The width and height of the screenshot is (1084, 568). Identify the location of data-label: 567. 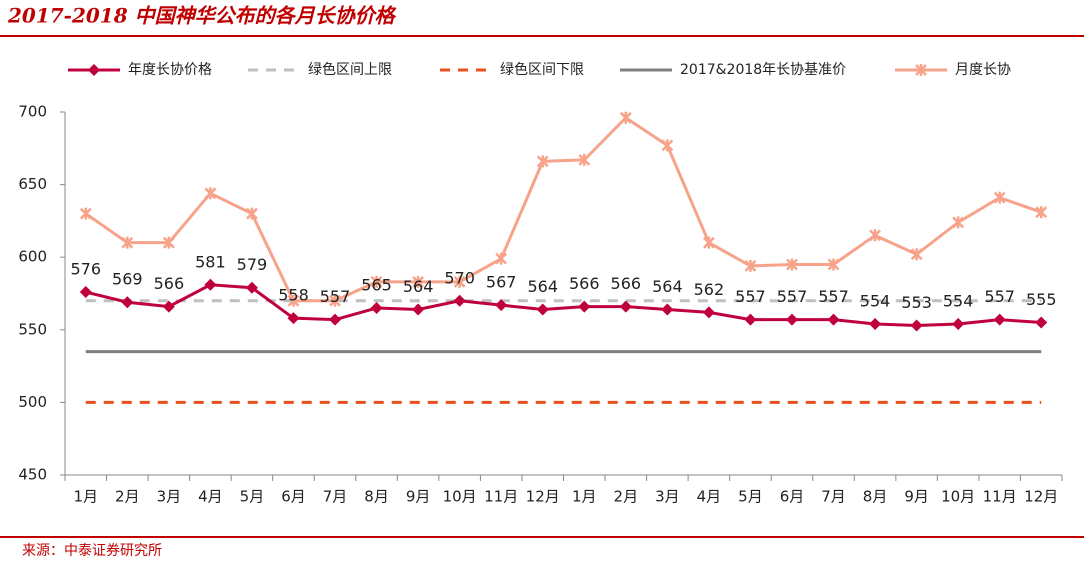
(501, 282).